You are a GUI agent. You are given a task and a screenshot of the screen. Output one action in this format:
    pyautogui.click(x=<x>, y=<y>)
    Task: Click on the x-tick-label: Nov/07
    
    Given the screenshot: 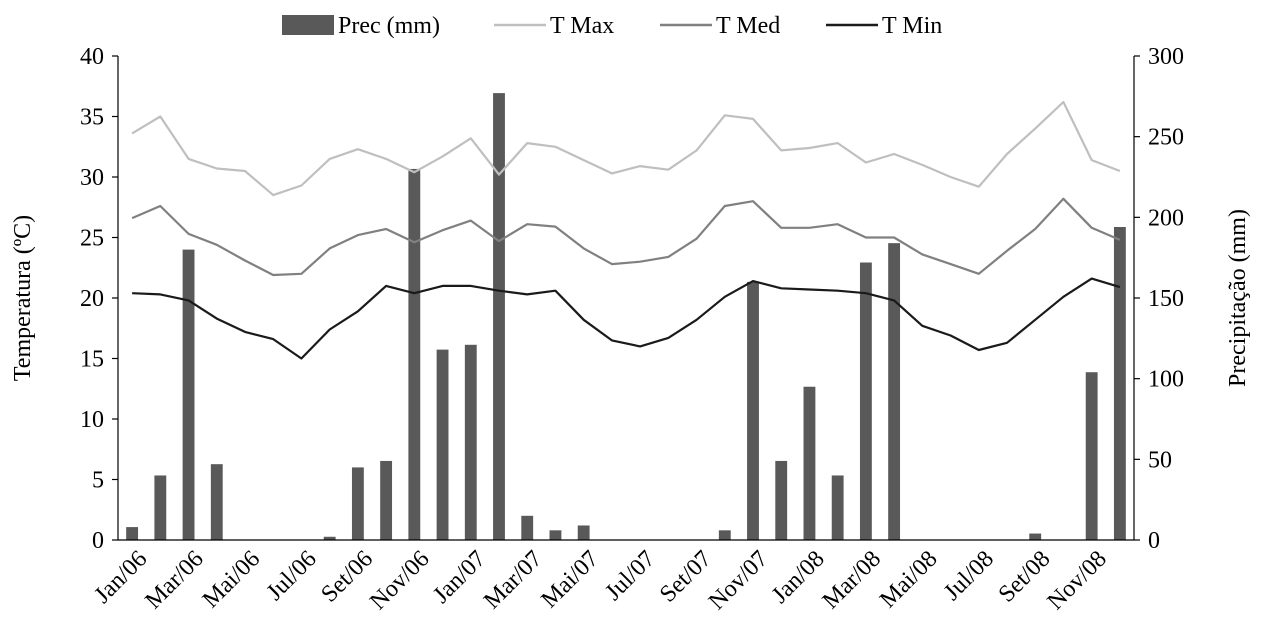 What is the action you would take?
    pyautogui.click(x=738, y=580)
    